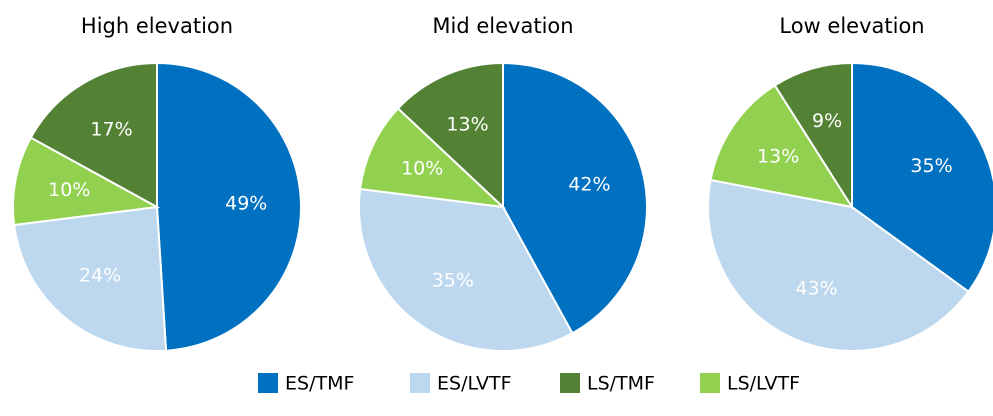  Describe the element at coordinates (246, 204) in the screenshot. I see `slice-label: 49%` at that location.